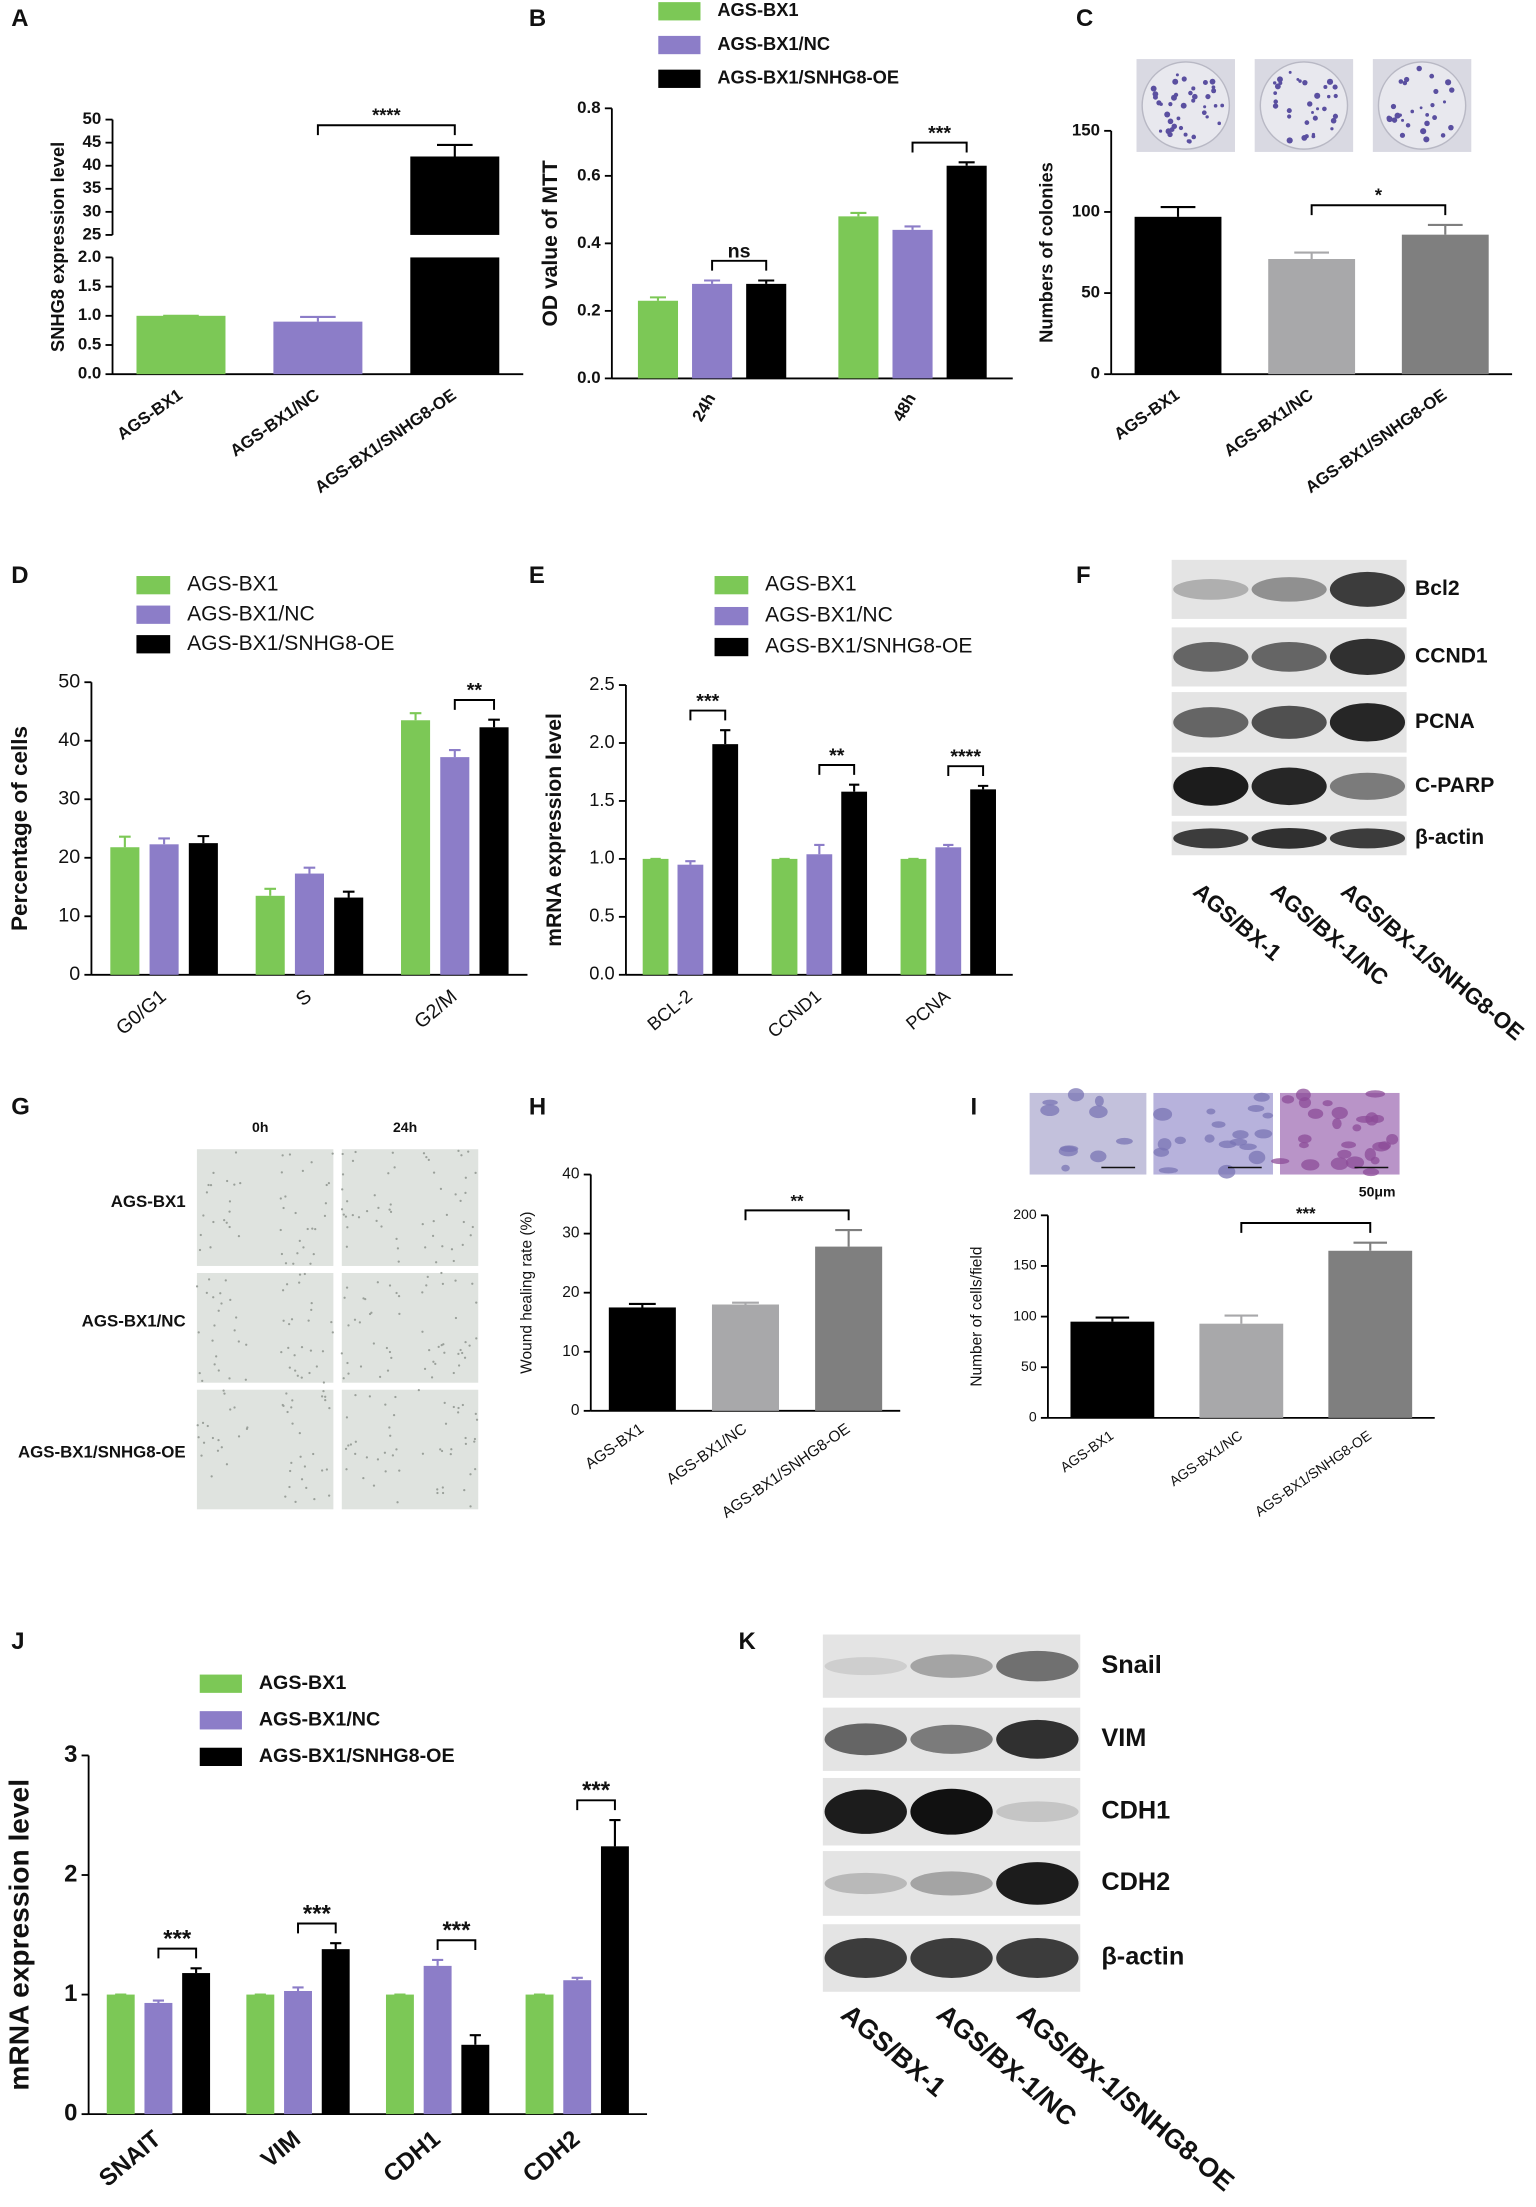  Describe the element at coordinates (614, 1446) in the screenshot. I see `x-tick-label: AGS-BX1` at that location.